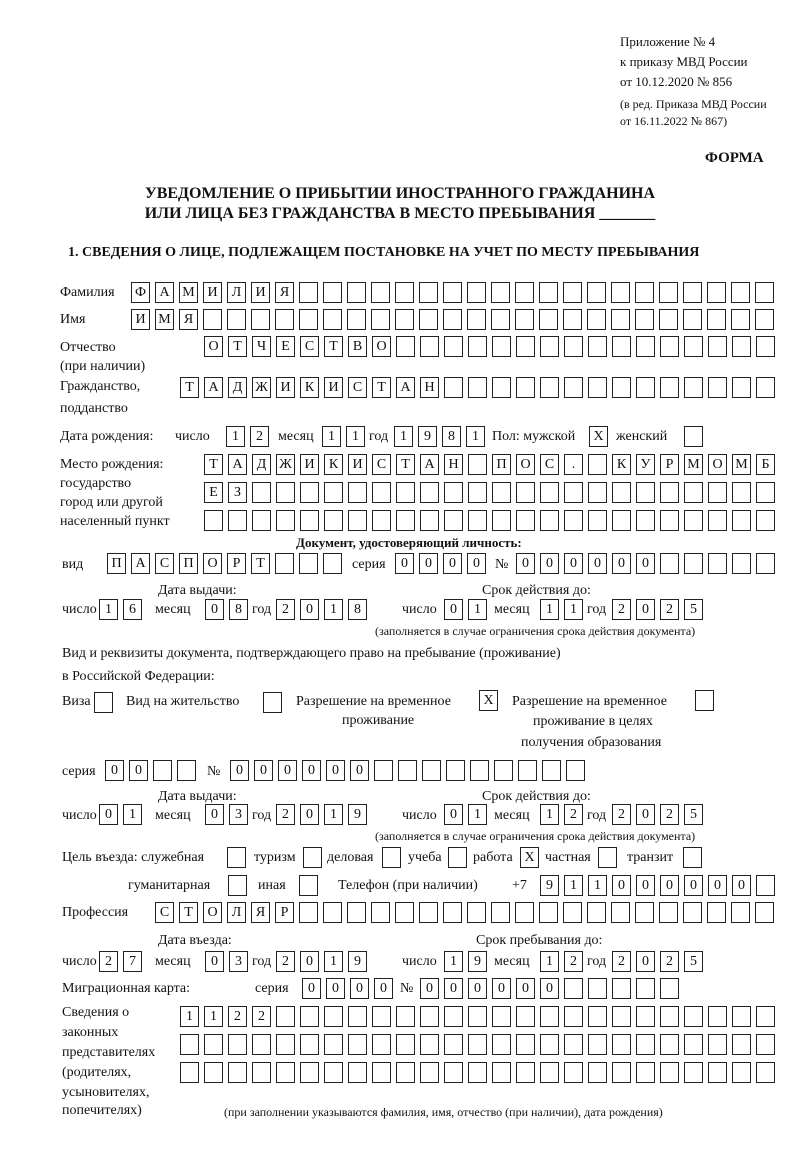  What do you see at coordinates (357, 387) in the screenshot?
I see `char-cell: С` at bounding box center [357, 387].